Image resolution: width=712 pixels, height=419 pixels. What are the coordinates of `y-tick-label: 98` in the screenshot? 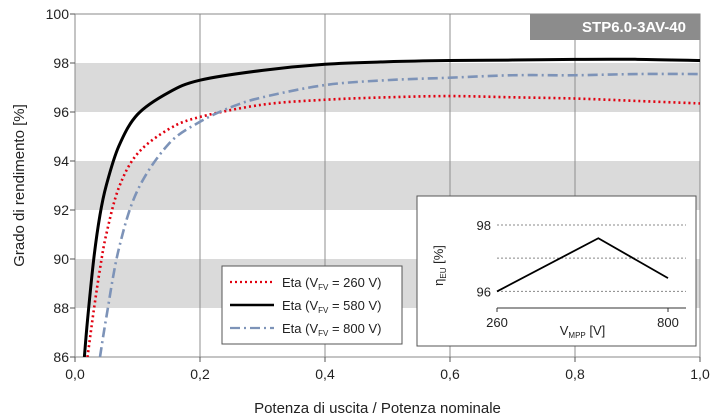 It's located at (61, 63).